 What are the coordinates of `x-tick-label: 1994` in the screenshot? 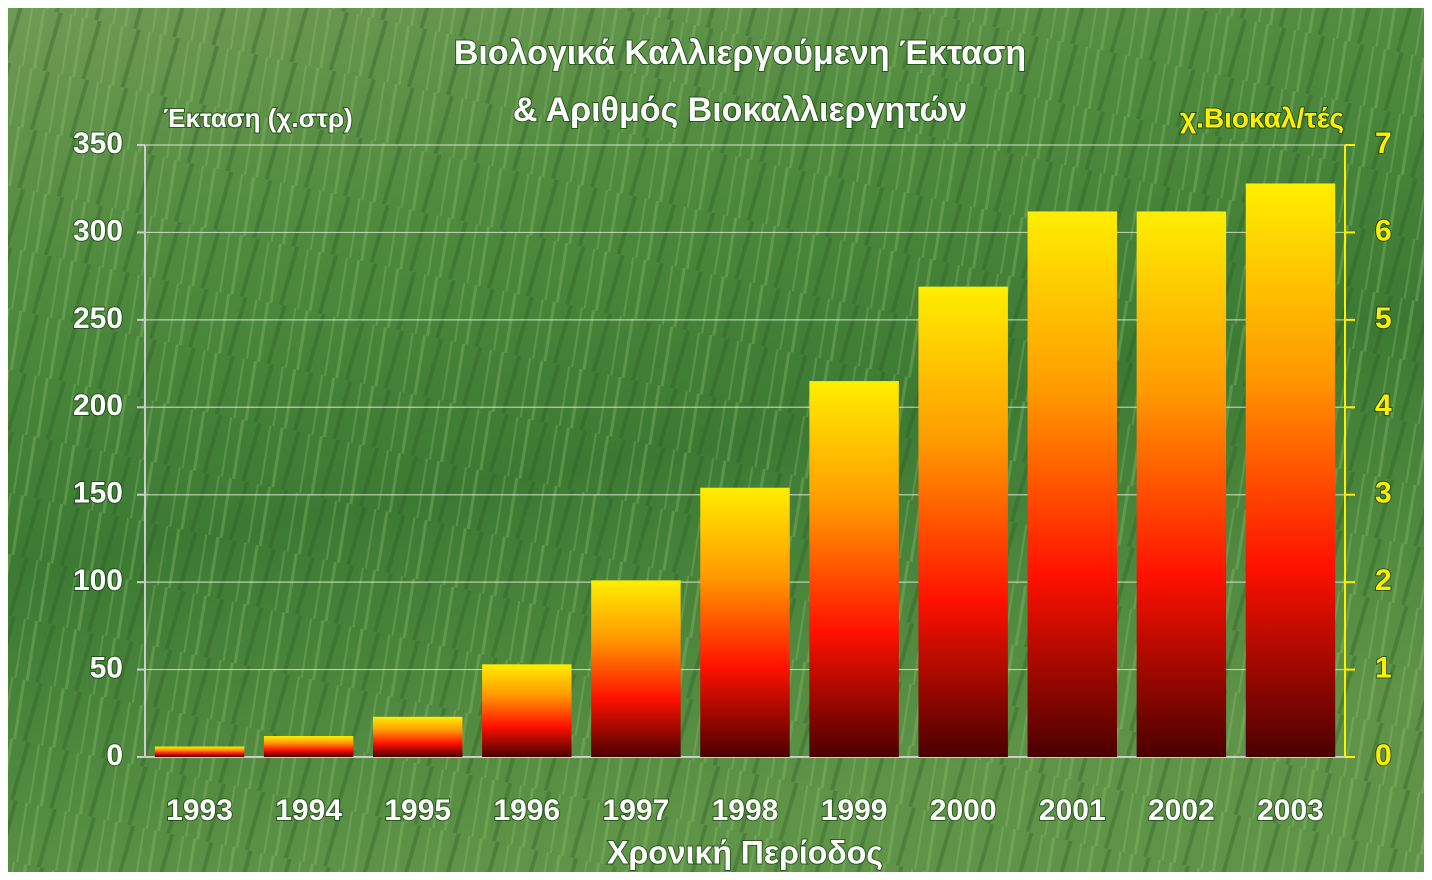 It's located at (308, 810).